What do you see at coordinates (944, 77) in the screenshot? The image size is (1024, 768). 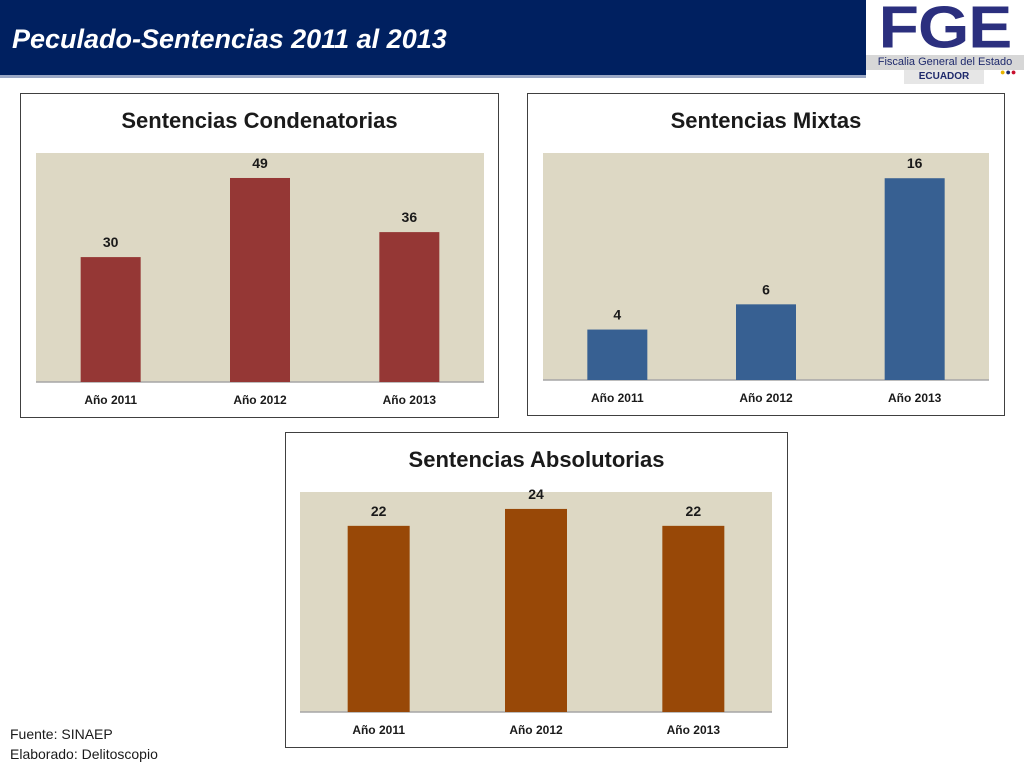 I see `logo-country: ECUADOR` at bounding box center [944, 77].